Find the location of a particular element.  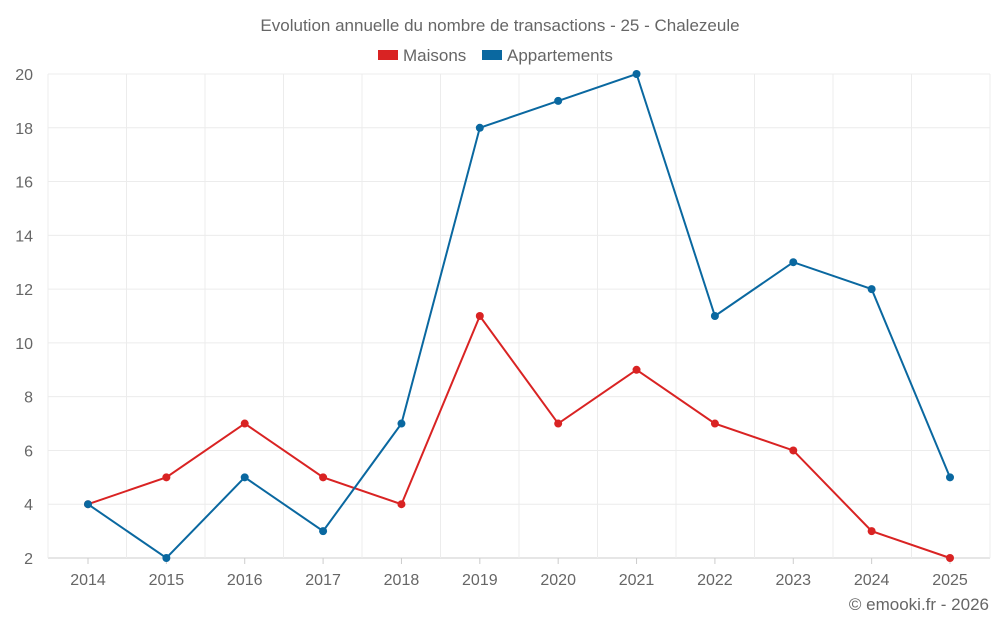

x-tick-label: 2022 is located at coordinates (715, 580).